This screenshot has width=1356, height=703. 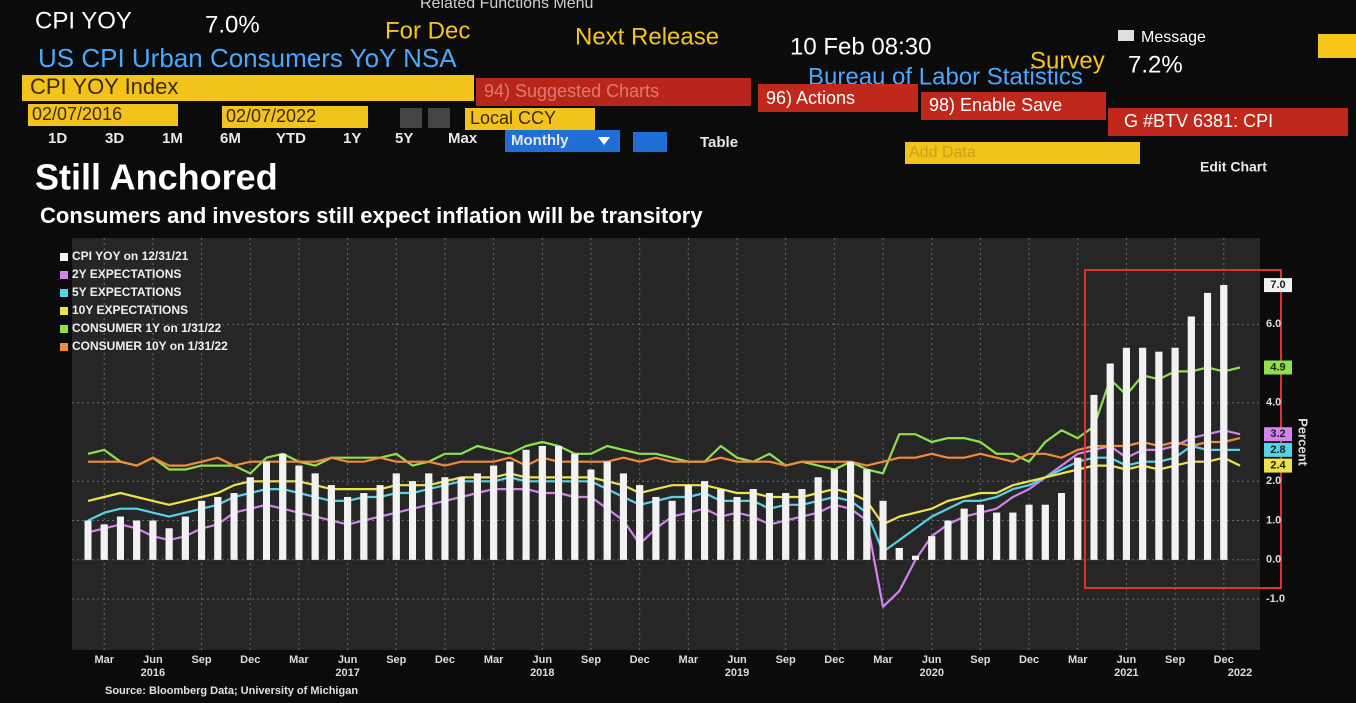 I want to click on legend-label: 10Y EXPECTATIONS, so click(x=130, y=310).